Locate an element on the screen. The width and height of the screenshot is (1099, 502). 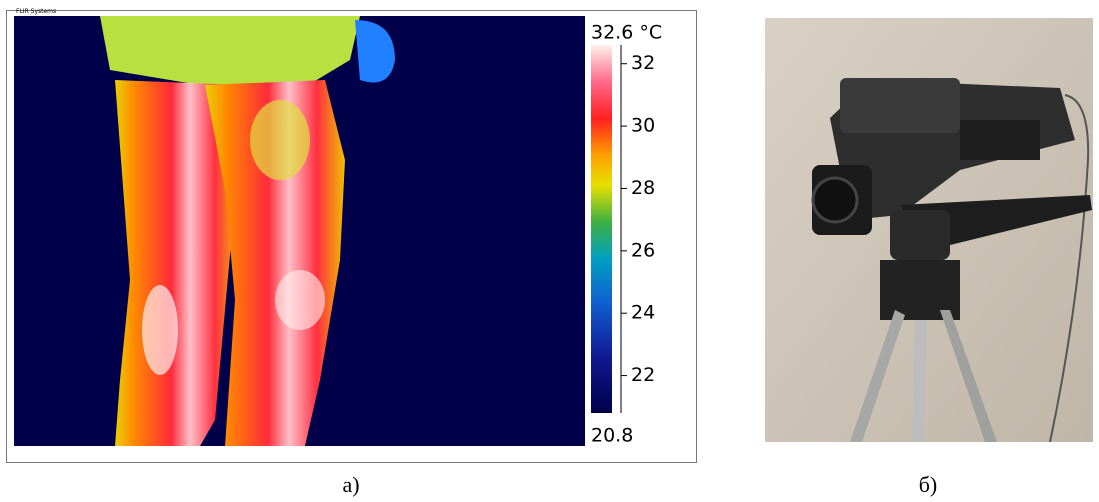
tick-label: 28 is located at coordinates (643, 188).